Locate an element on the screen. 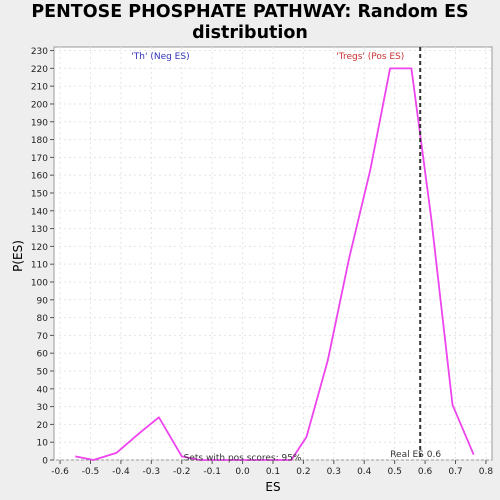  y-tick-label: 230 is located at coordinates (39, 52).